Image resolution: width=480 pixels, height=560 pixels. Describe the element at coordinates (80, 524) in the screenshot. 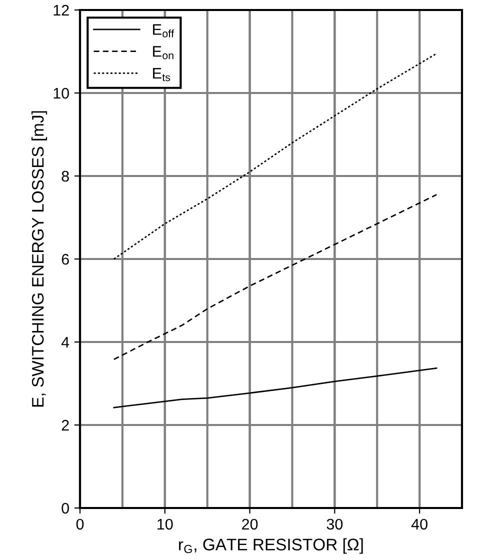

I see `x-tick-label: 0` at that location.